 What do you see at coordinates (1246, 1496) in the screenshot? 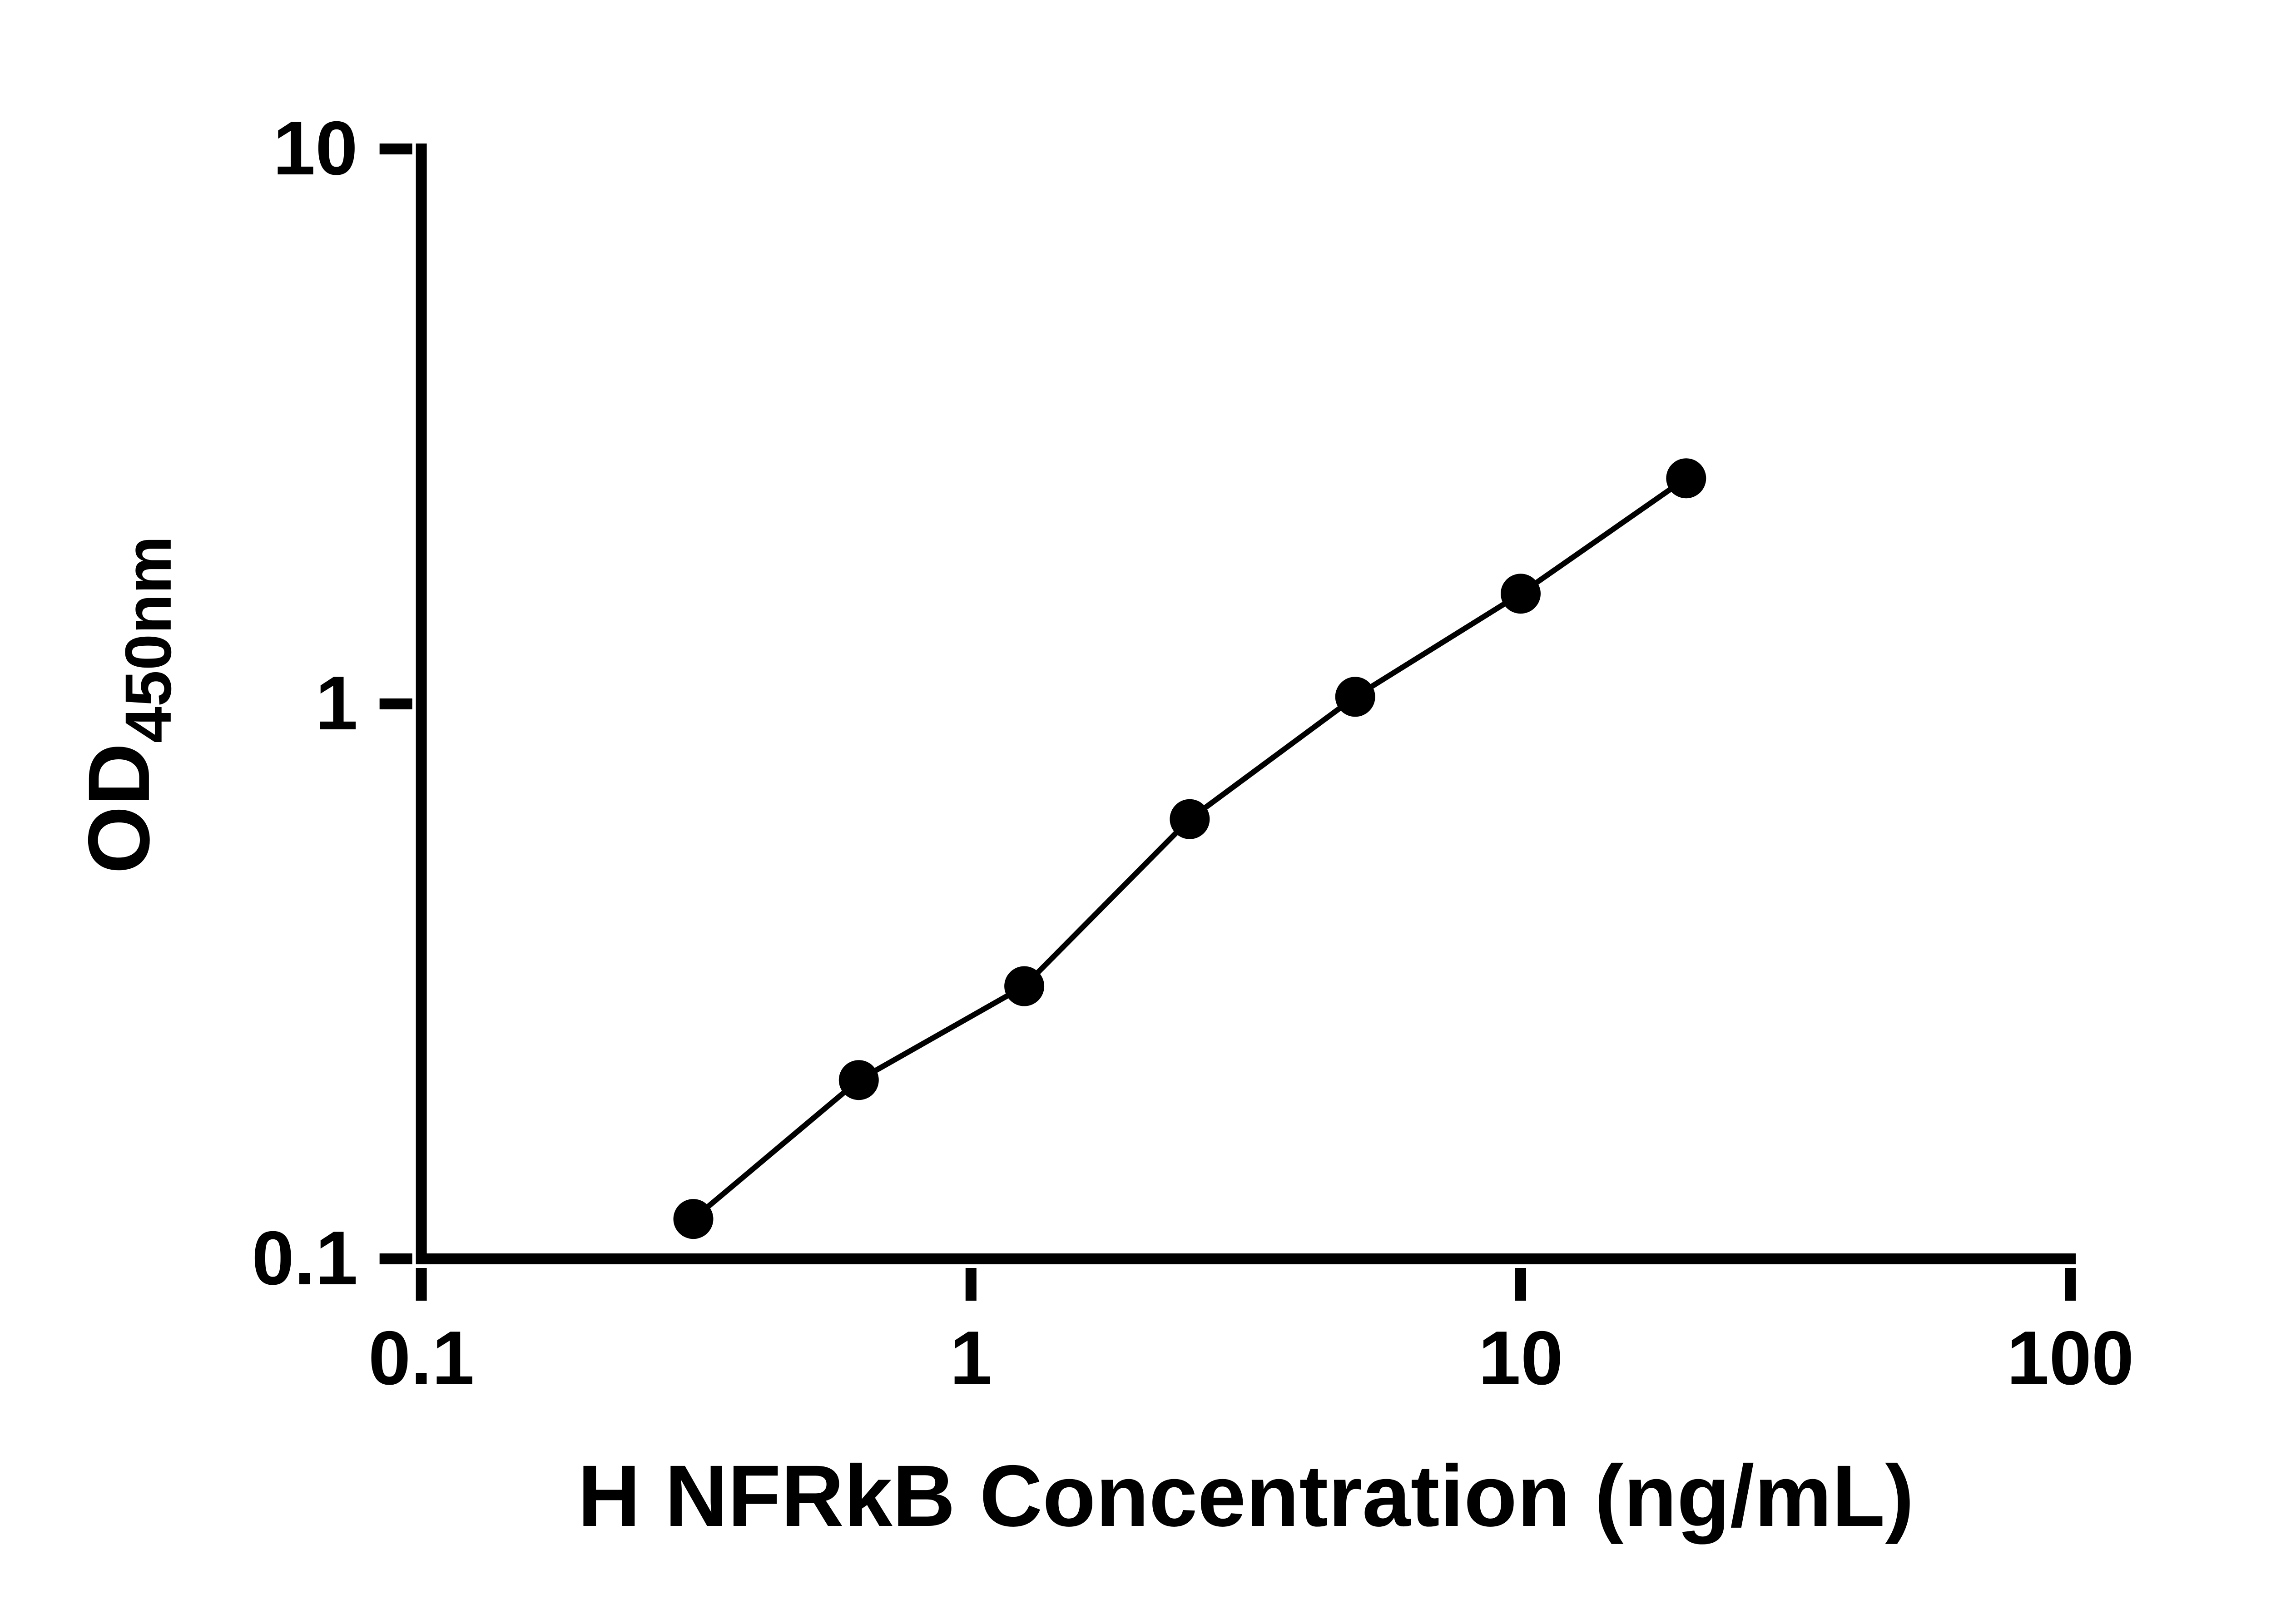
I see `x-axis-title: H NFRkB Concentration (ng/mL)` at bounding box center [1246, 1496].